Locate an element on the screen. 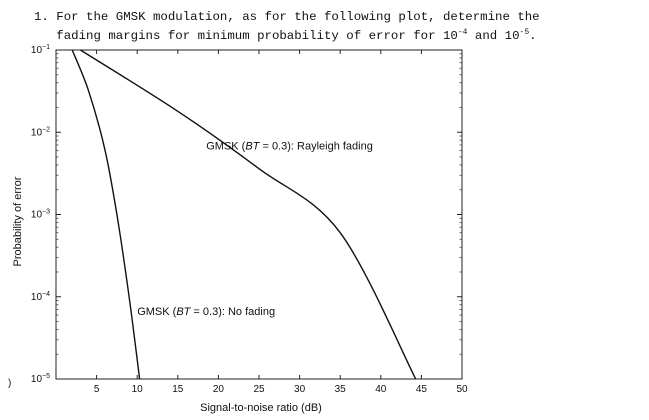  series-label-0: GMSK (BT = 0.3): No fading is located at coordinates (206, 312).